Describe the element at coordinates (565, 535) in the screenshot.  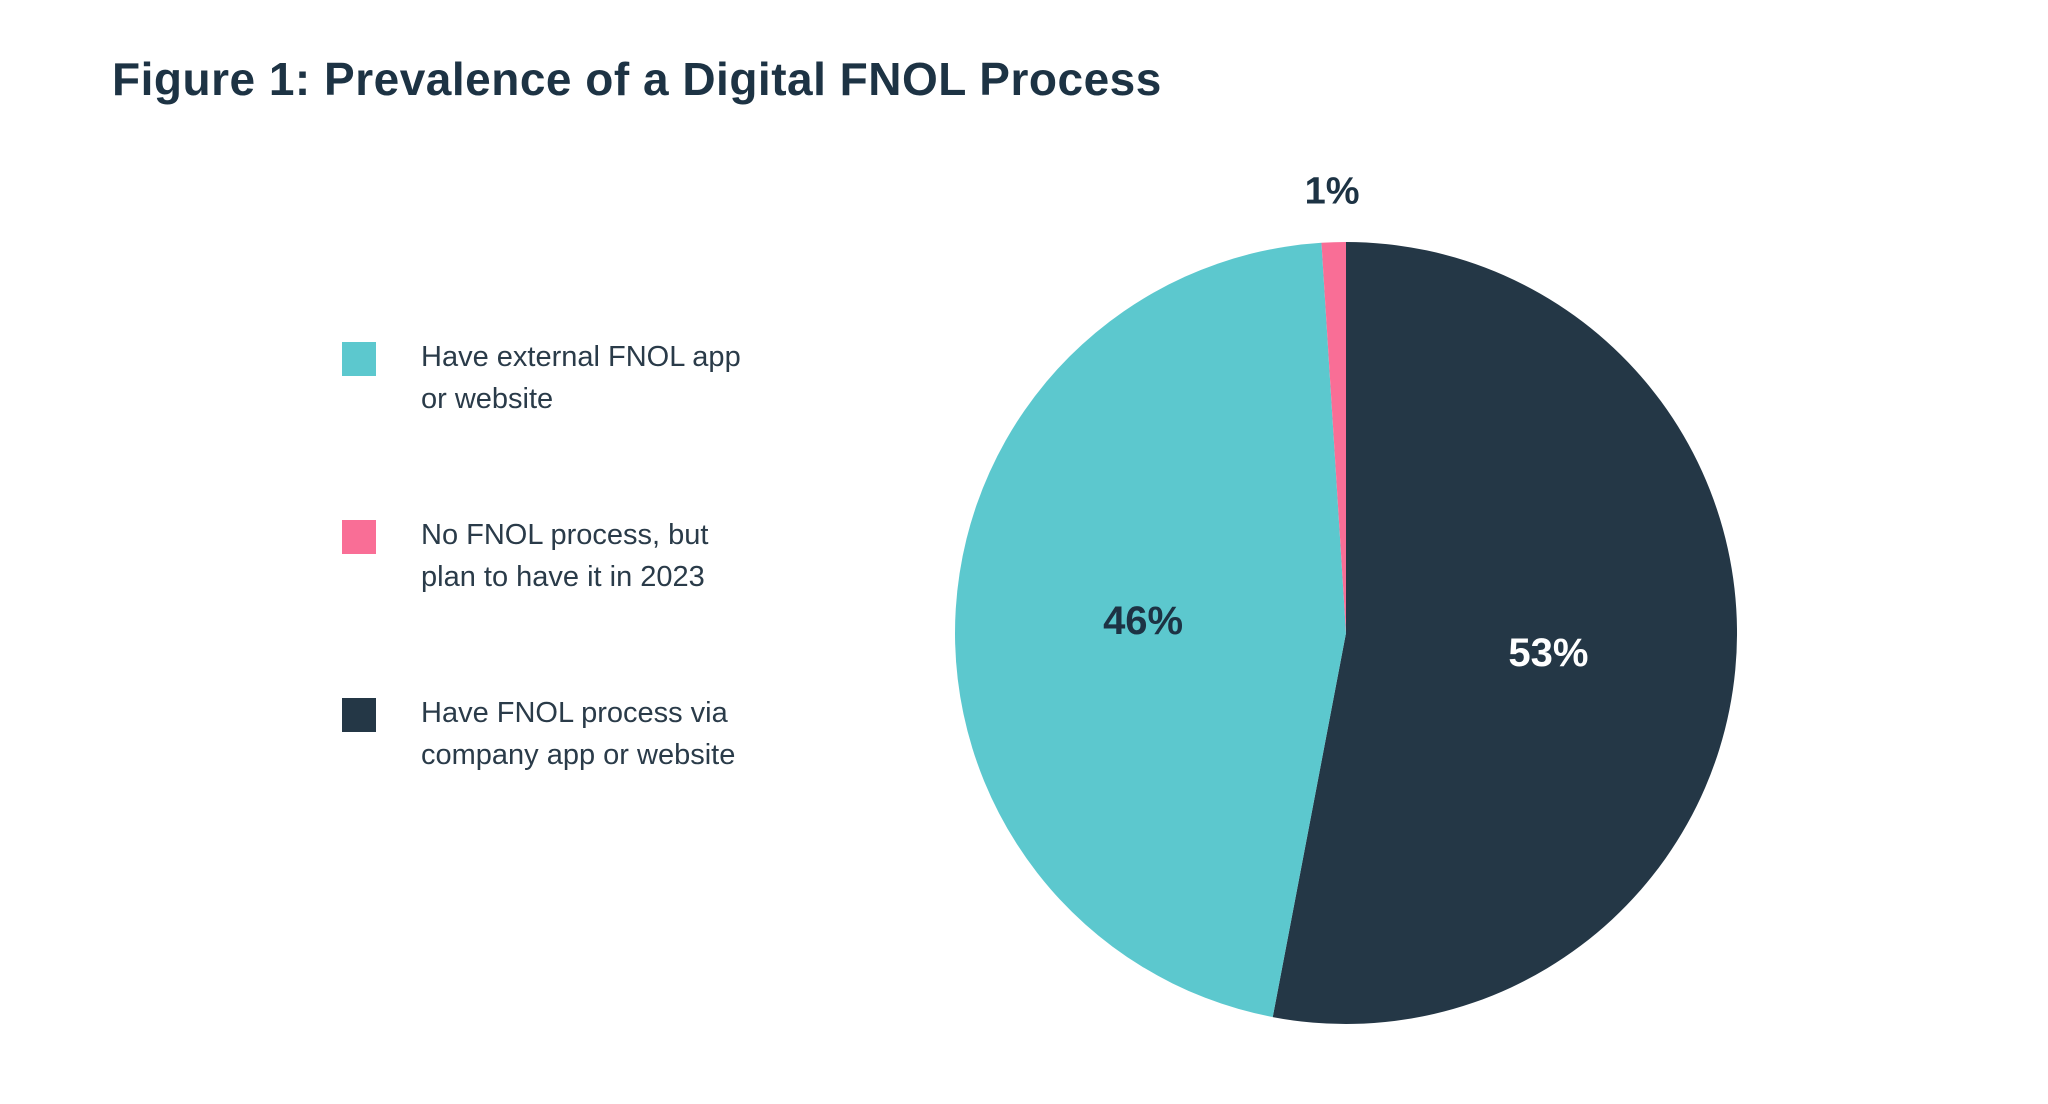
I see `legend-label-line: No FNOL process, but` at that location.